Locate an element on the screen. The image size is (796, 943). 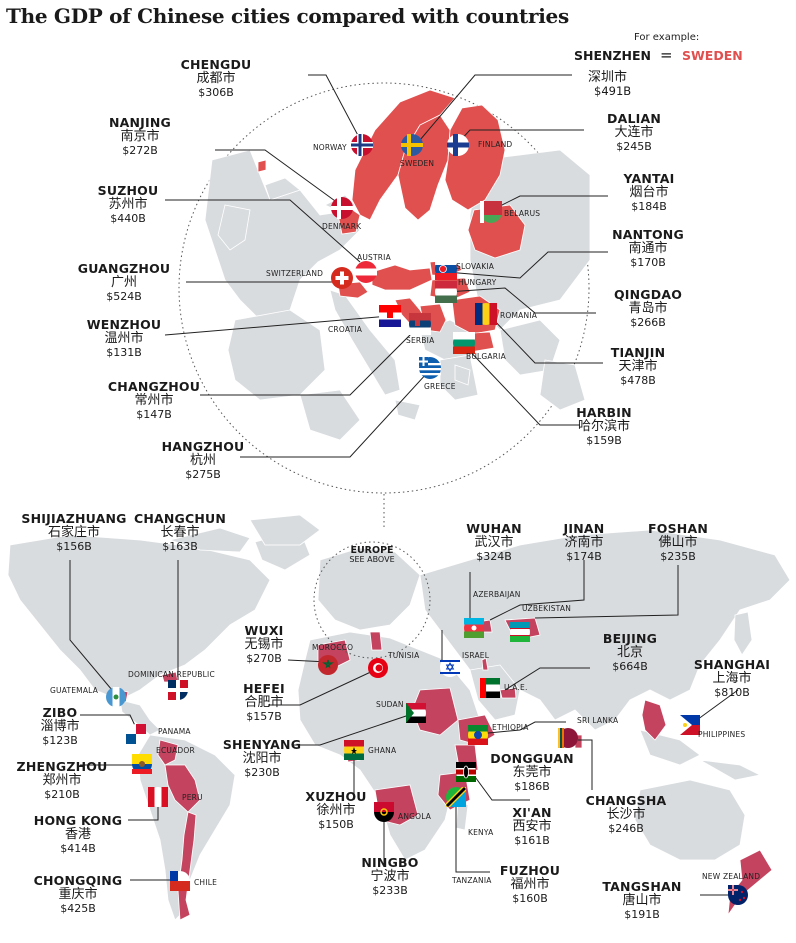
city-label-yantai: YANTAI 烟台市 $184B is located at coordinates (649, 192).